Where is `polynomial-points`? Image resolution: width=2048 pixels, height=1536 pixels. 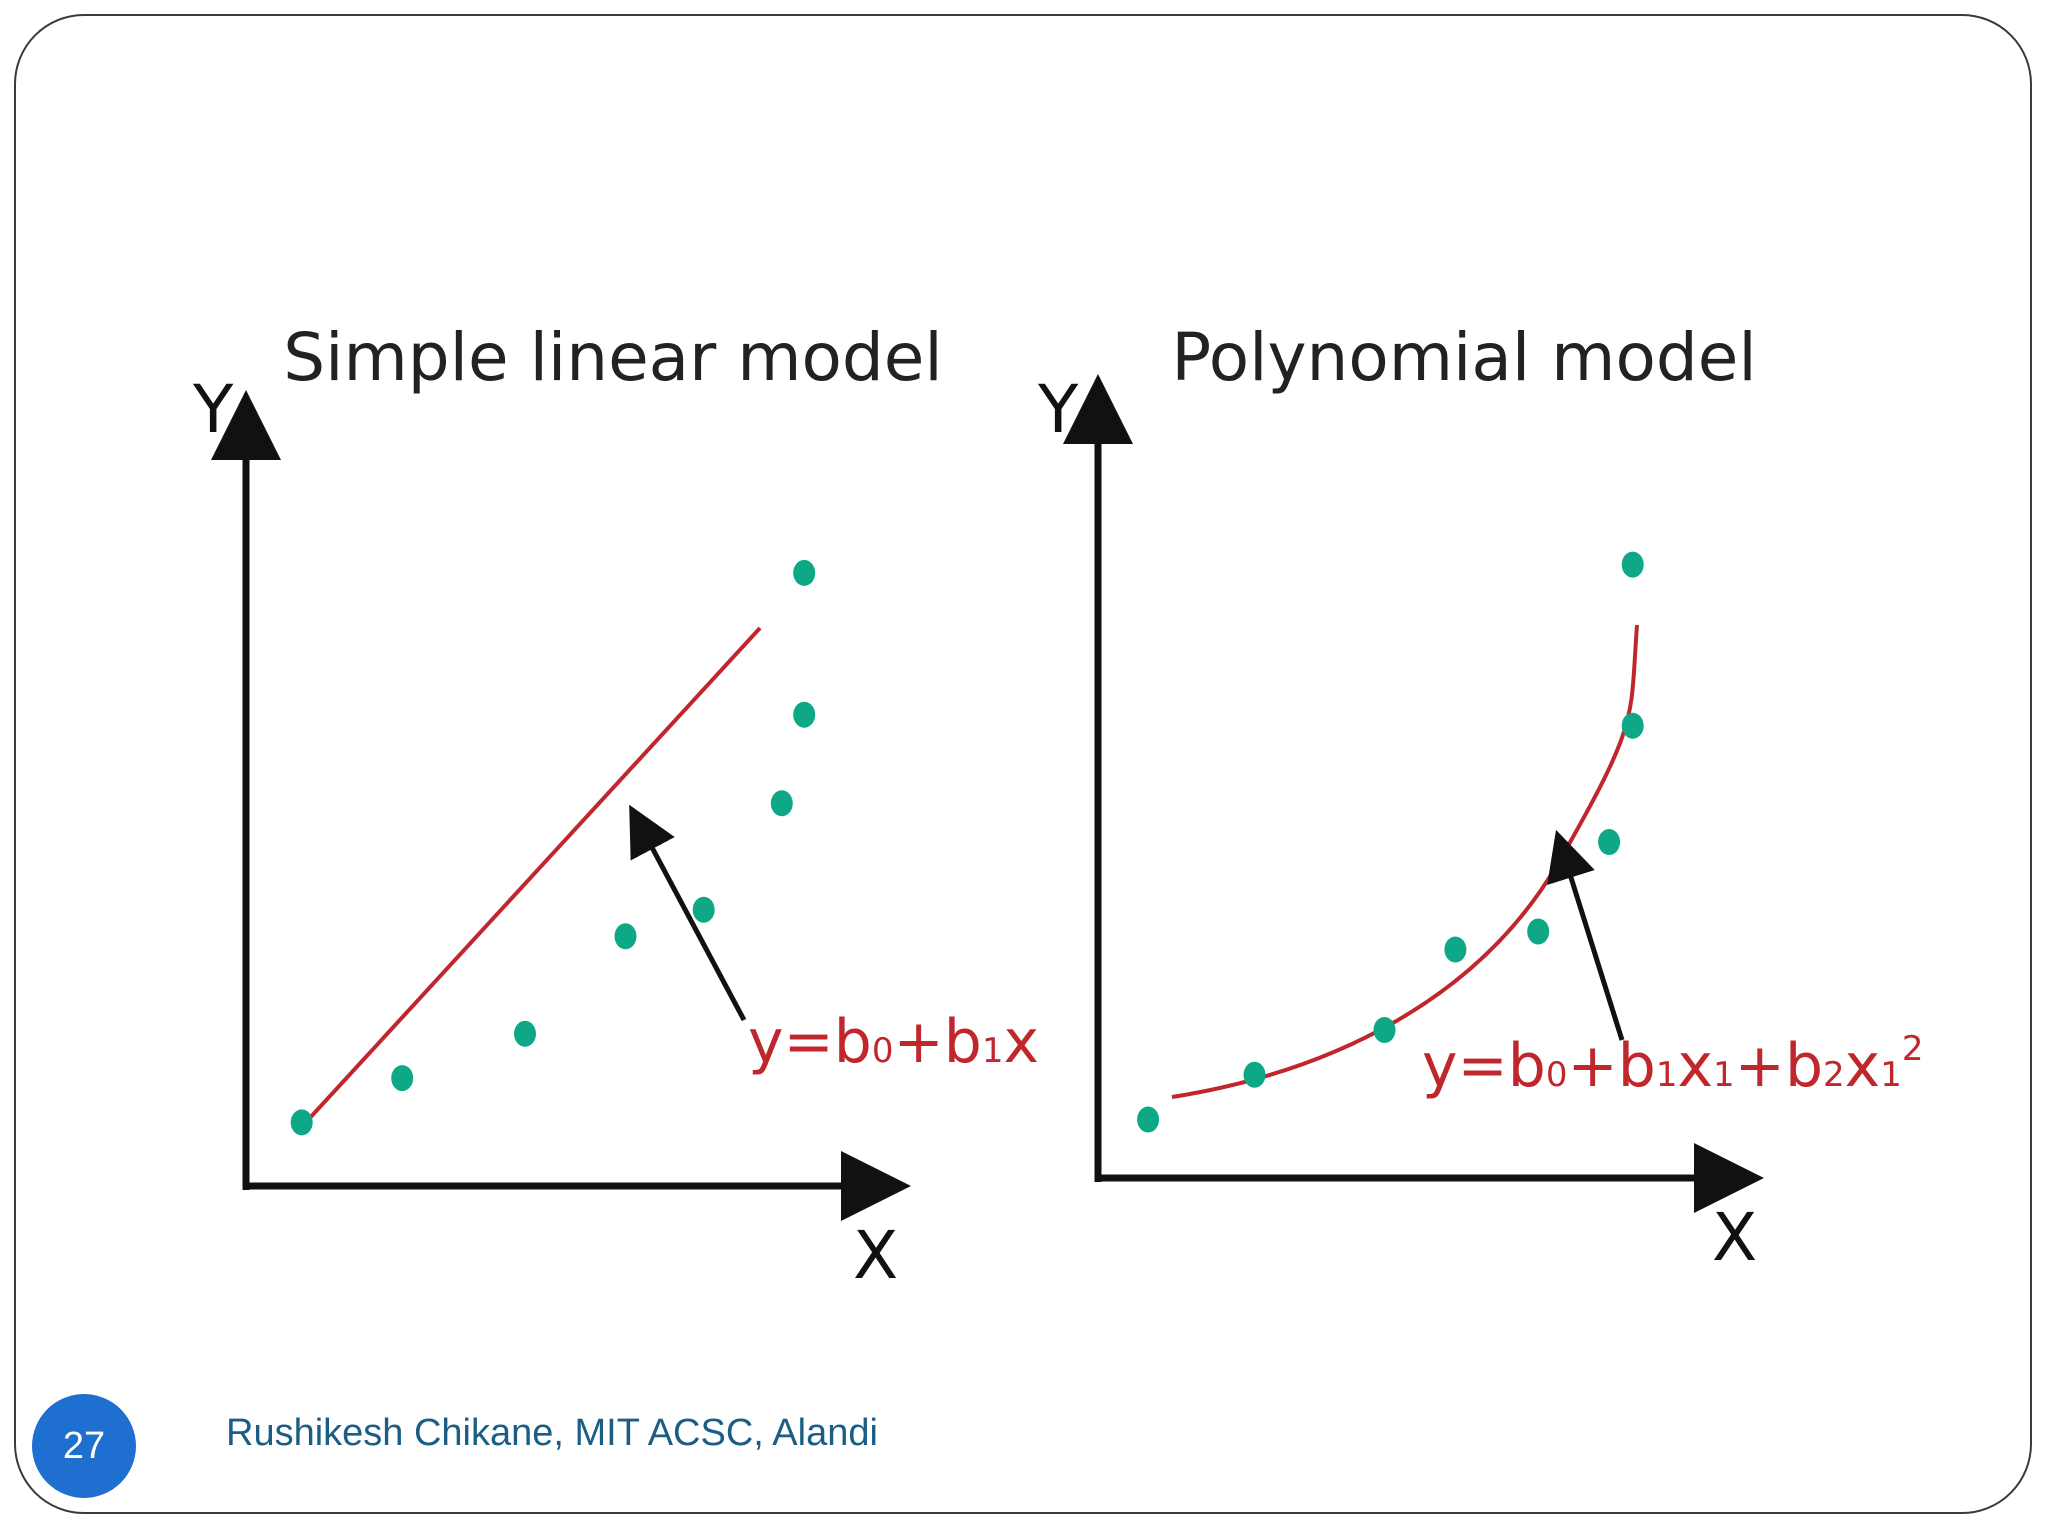 polynomial-points is located at coordinates (1390, 842).